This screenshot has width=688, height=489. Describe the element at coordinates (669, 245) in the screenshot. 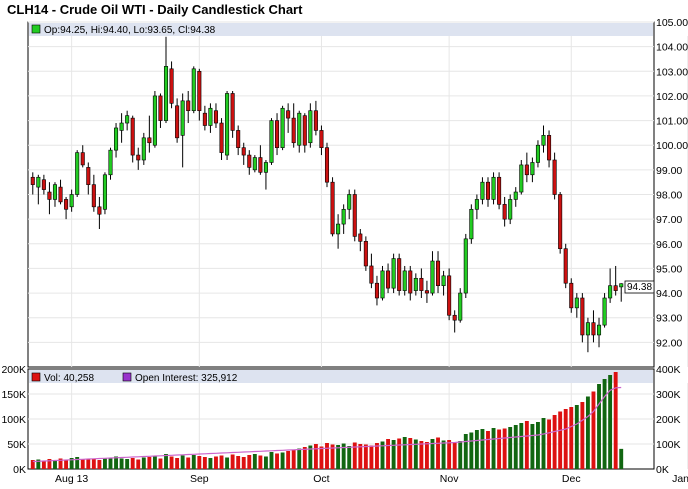

I see `price-tick-label: 96.00` at that location.